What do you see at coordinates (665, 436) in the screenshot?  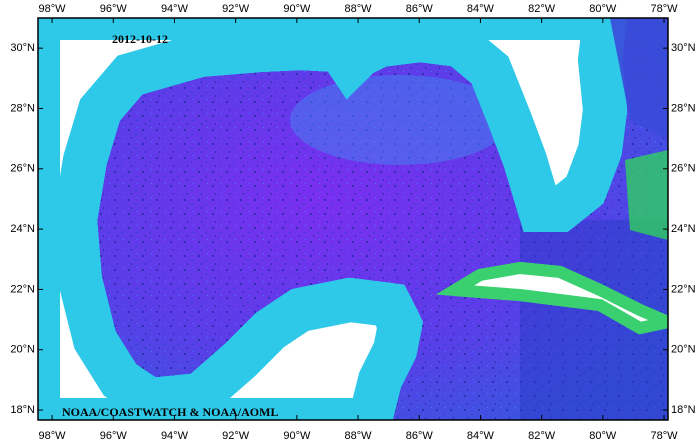 I see `lon-label-bottom: 78°W` at bounding box center [665, 436].